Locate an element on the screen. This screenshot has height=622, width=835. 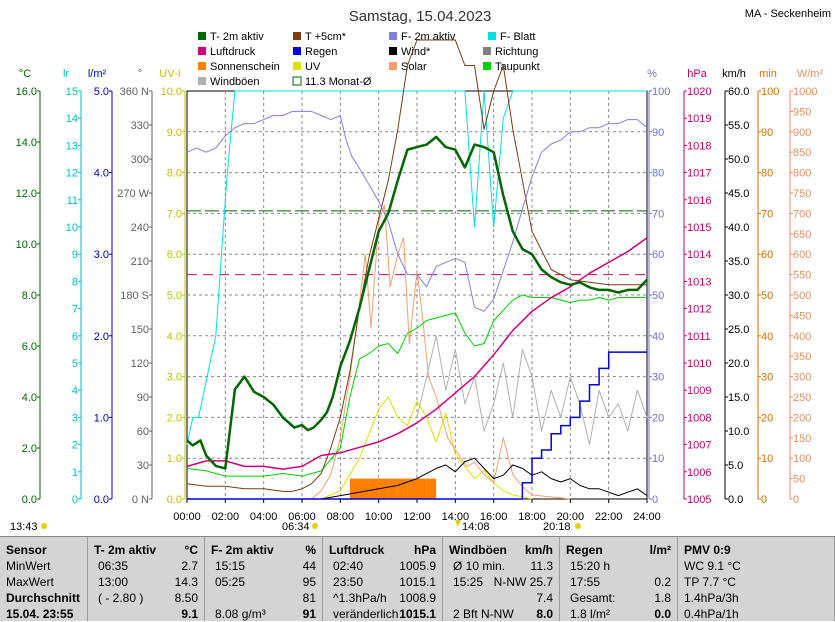
axis-tick-label-uv: 8.0 is located at coordinates (174, 174).